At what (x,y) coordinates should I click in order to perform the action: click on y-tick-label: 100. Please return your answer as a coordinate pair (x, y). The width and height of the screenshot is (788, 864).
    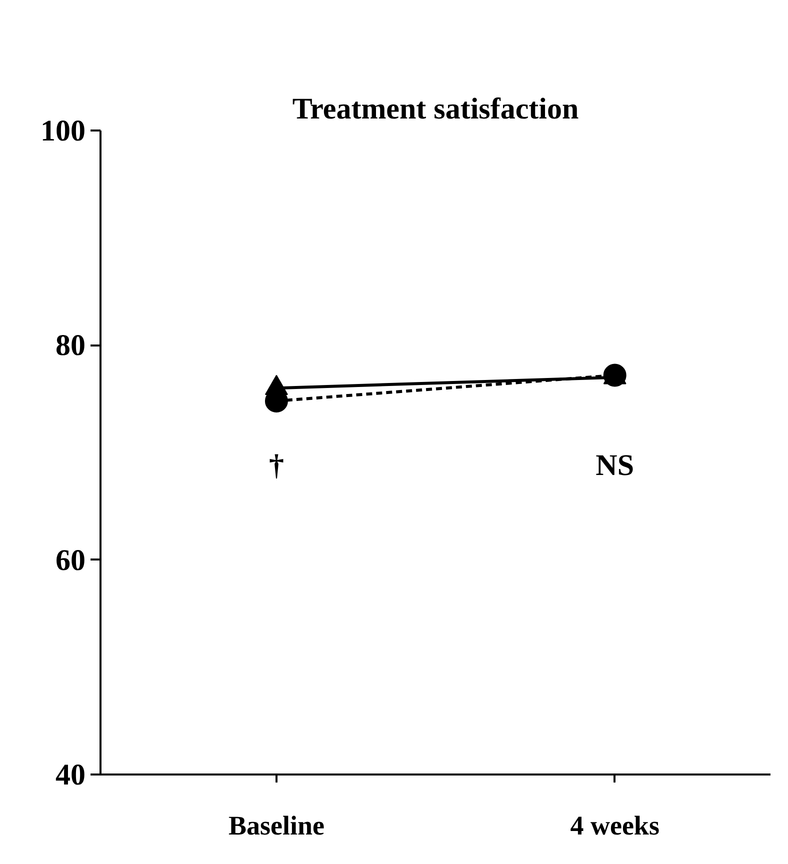
    Looking at the image, I should click on (63, 131).